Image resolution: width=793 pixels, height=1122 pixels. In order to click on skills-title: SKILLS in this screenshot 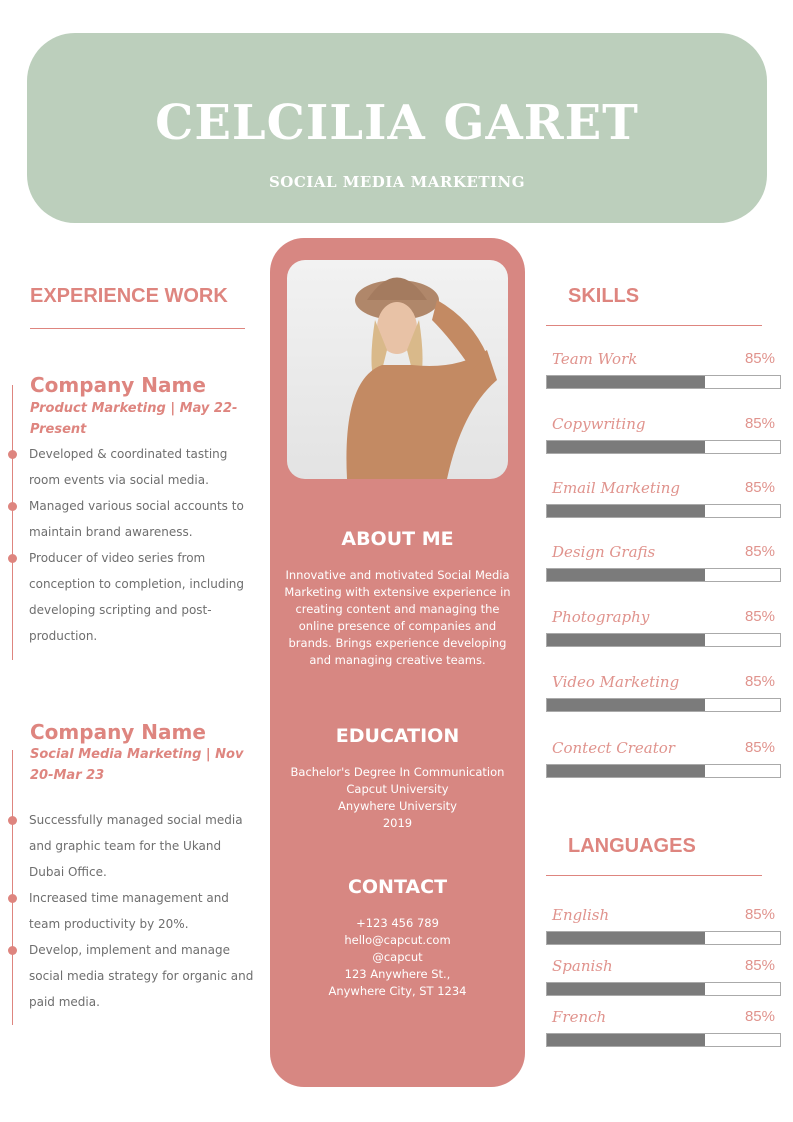, I will do `click(604, 296)`.